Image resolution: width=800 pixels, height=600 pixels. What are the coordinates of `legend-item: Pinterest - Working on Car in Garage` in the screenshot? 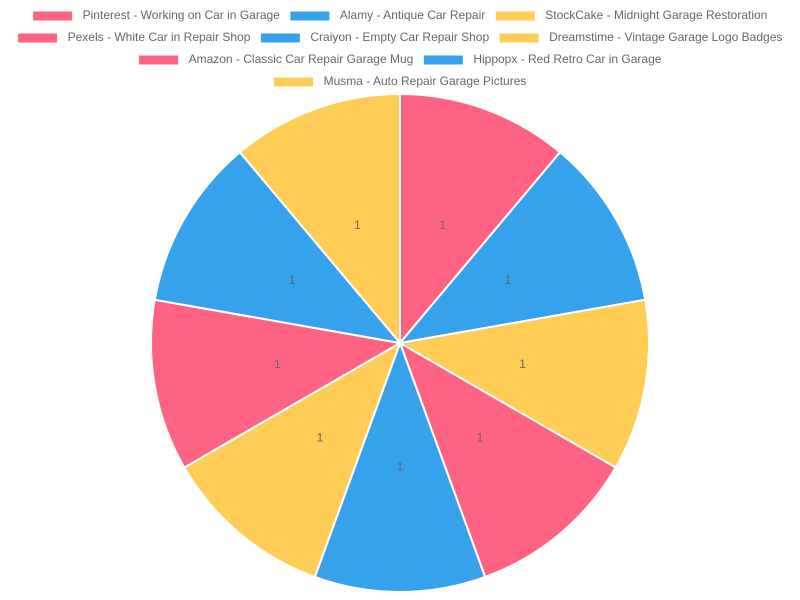 It's located at (156, 15).